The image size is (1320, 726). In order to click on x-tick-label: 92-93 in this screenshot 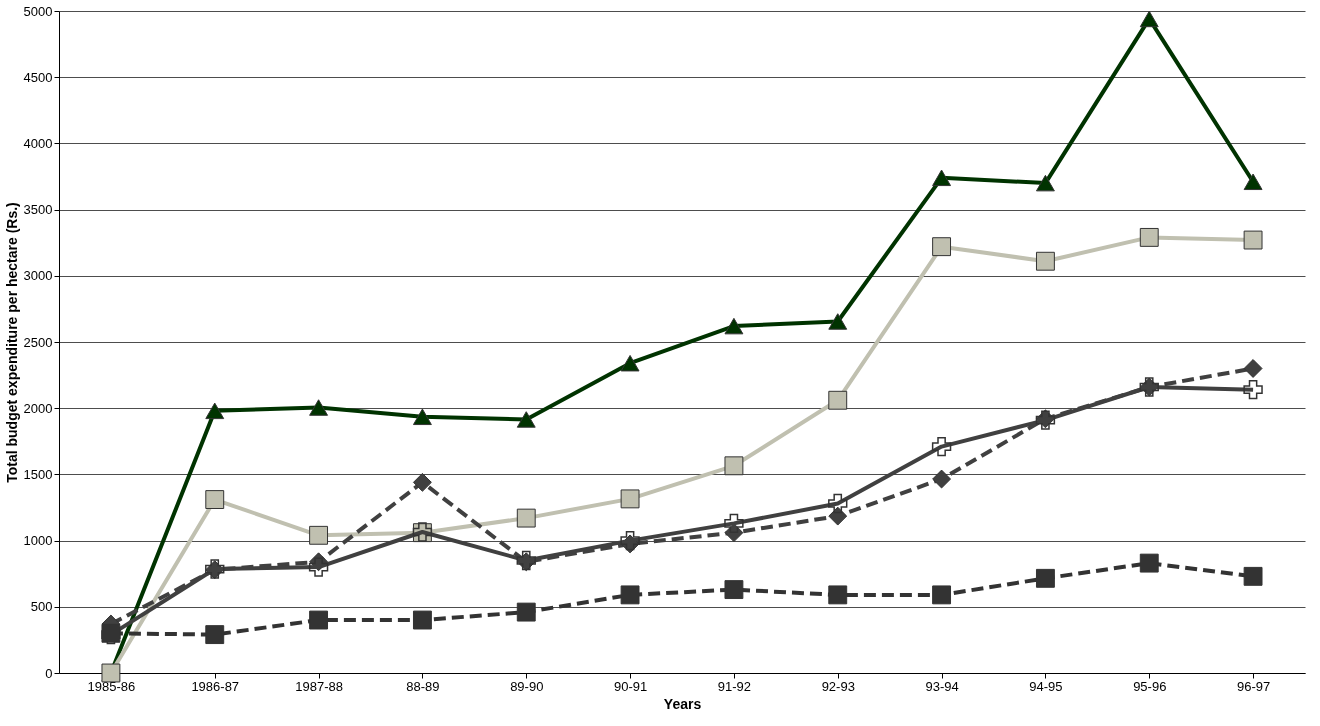, I will do `click(838, 686)`.